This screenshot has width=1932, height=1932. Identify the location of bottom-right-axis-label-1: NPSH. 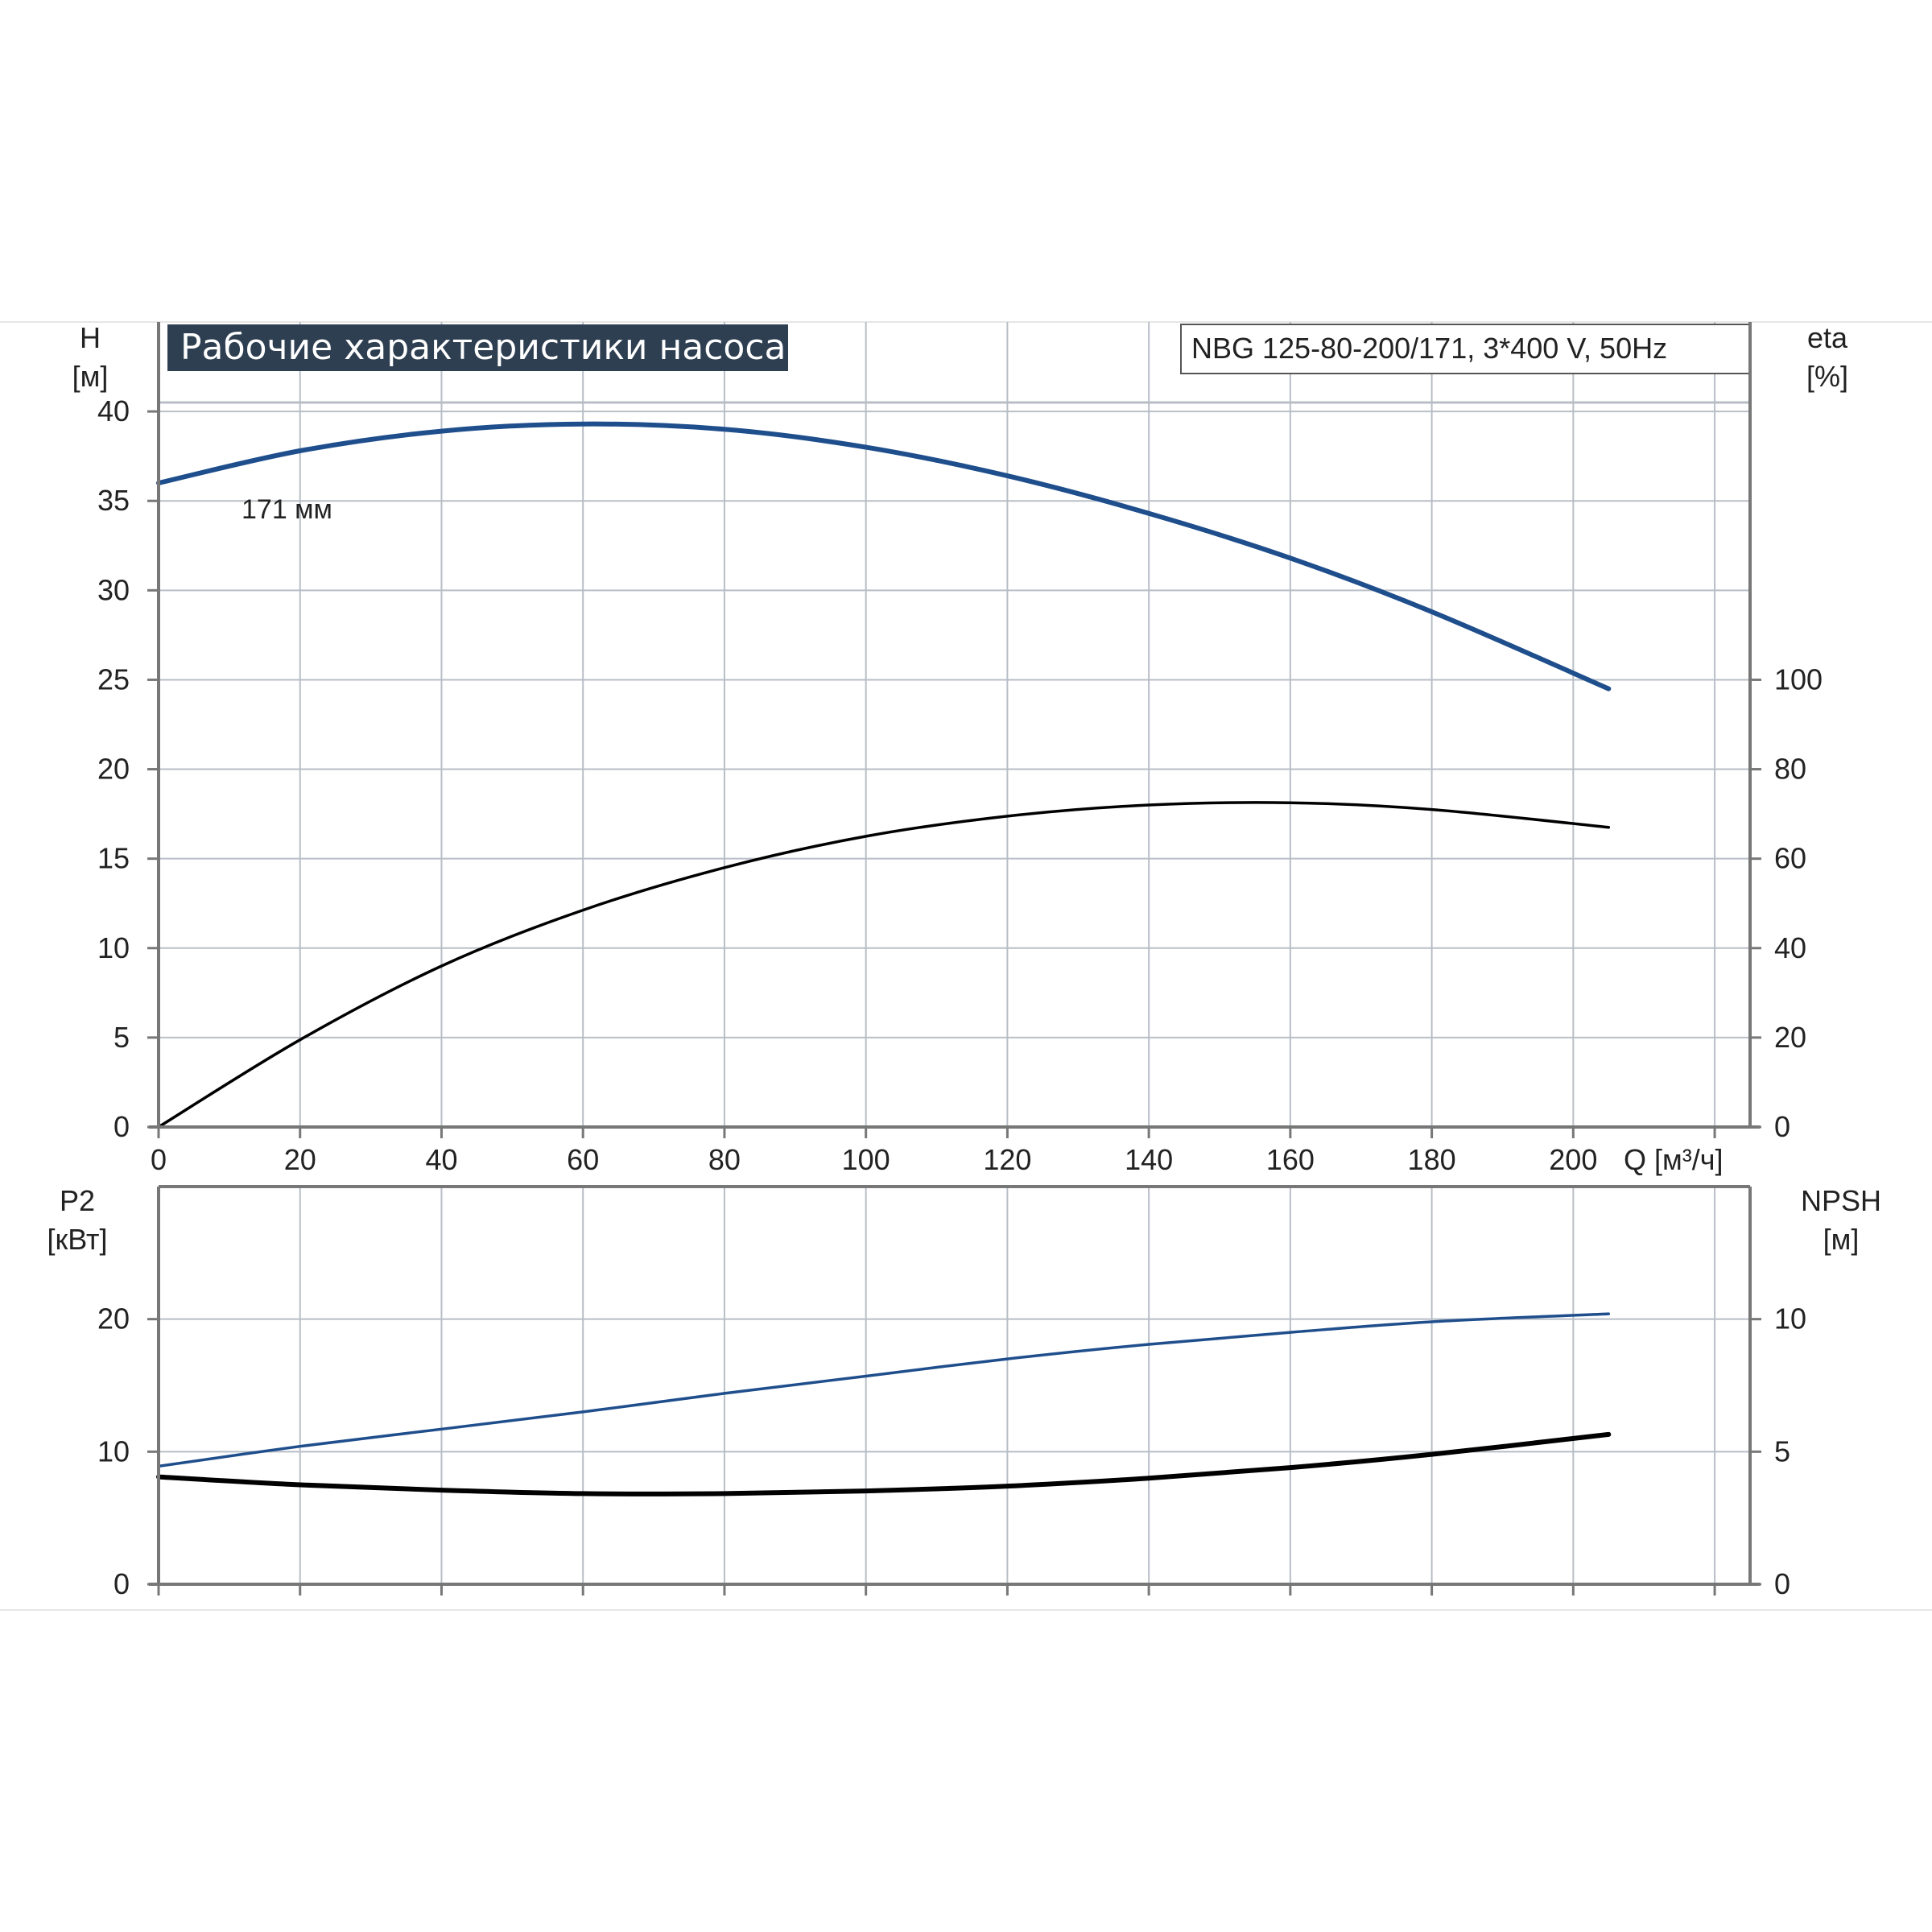
(1841, 1200).